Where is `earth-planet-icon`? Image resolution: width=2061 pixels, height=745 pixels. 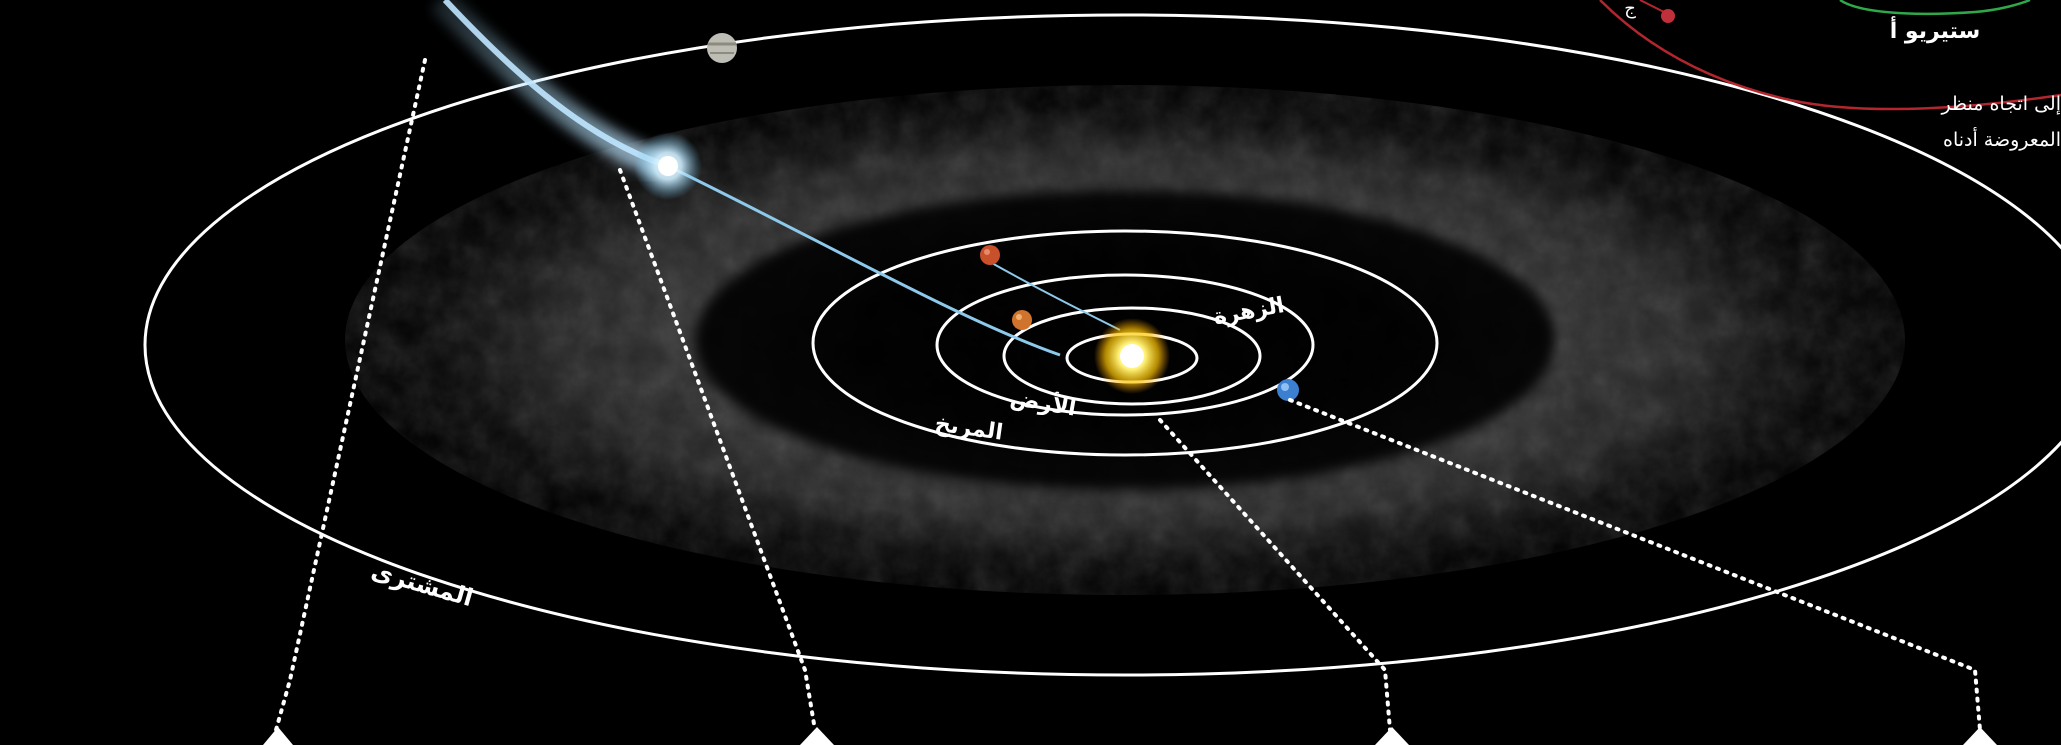 earth-planet-icon is located at coordinates (1288, 390).